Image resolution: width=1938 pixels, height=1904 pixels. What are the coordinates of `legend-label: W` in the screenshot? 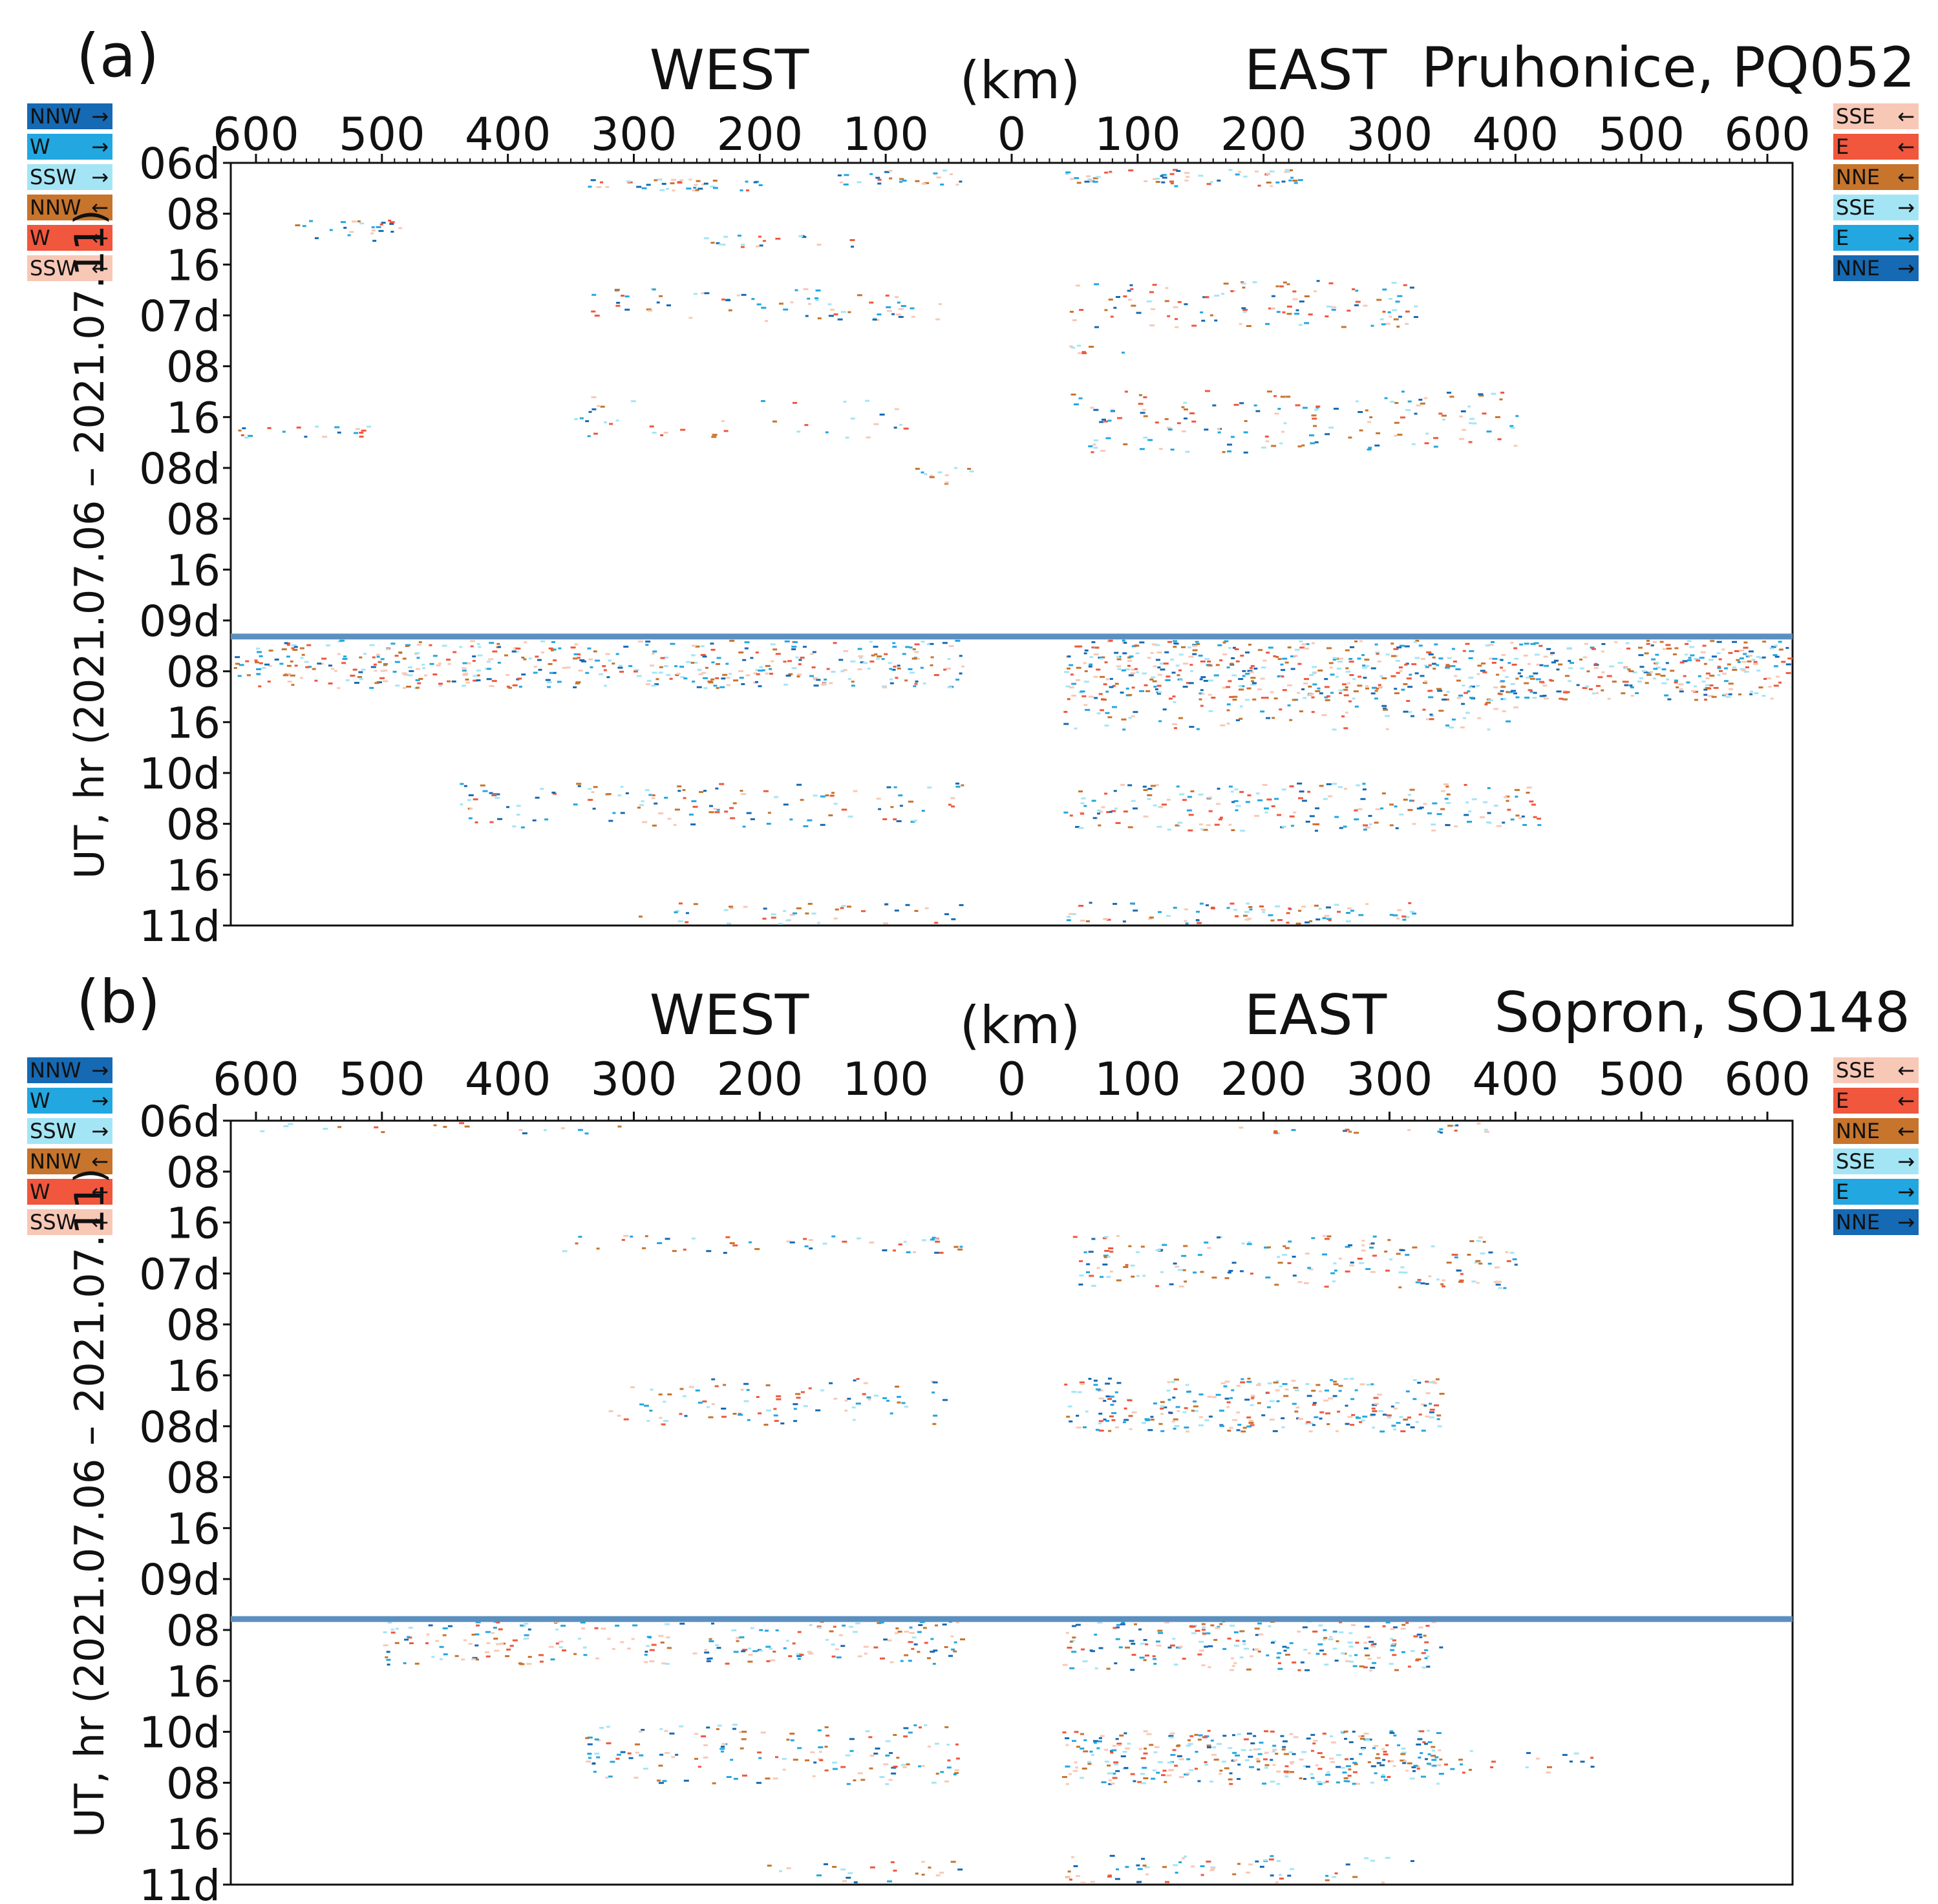 It's located at (40, 1100).